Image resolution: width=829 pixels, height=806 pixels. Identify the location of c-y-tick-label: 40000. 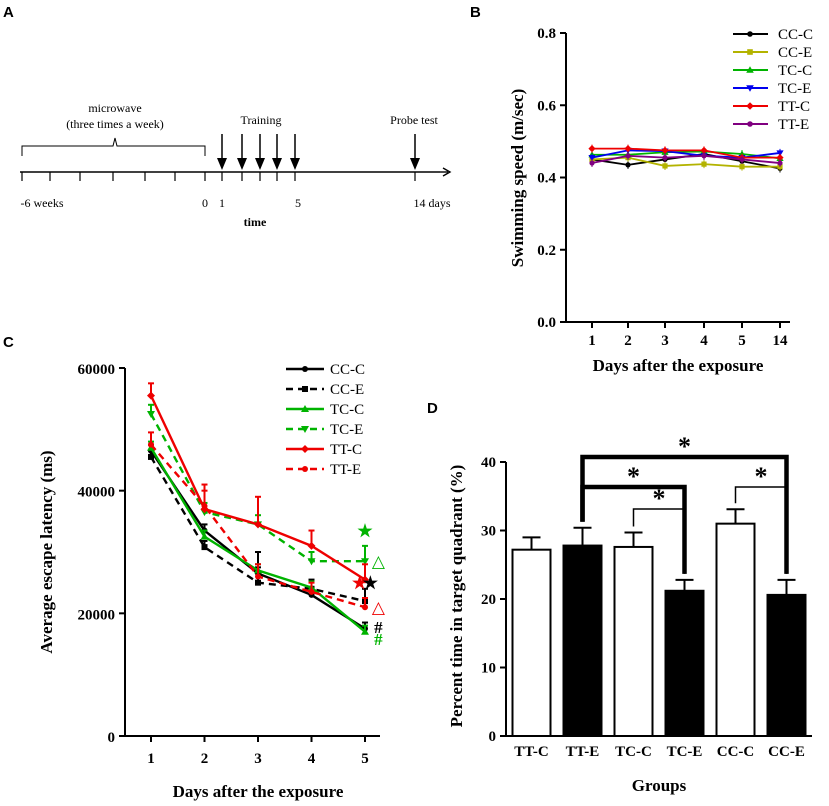
(97, 493).